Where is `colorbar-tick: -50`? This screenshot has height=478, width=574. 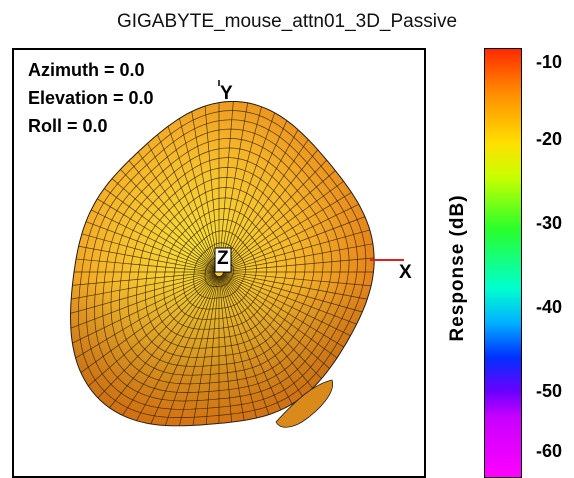 colorbar-tick: -50 is located at coordinates (549, 391).